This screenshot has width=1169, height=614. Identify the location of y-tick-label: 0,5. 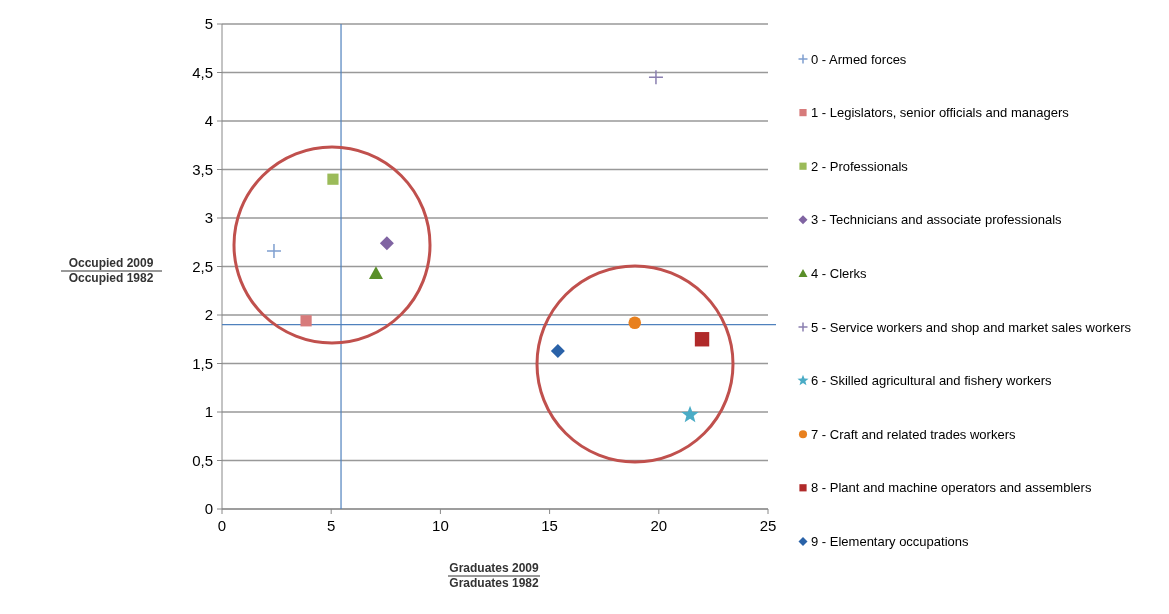
(202, 460).